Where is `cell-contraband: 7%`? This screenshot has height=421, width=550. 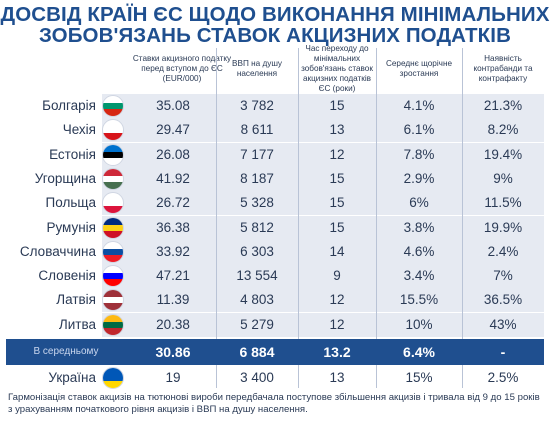
cell-contraband: 7% is located at coordinates (503, 275).